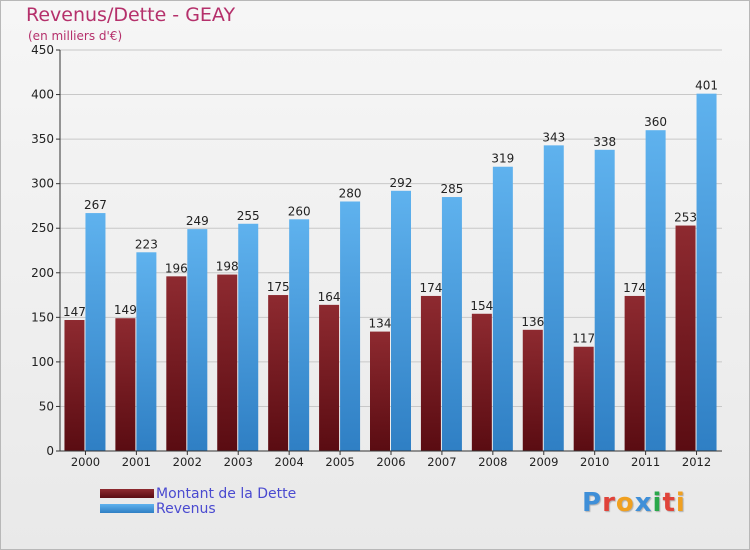 The width and height of the screenshot is (750, 550). Describe the element at coordinates (669, 503) in the screenshot. I see `logo-letter: t` at that location.